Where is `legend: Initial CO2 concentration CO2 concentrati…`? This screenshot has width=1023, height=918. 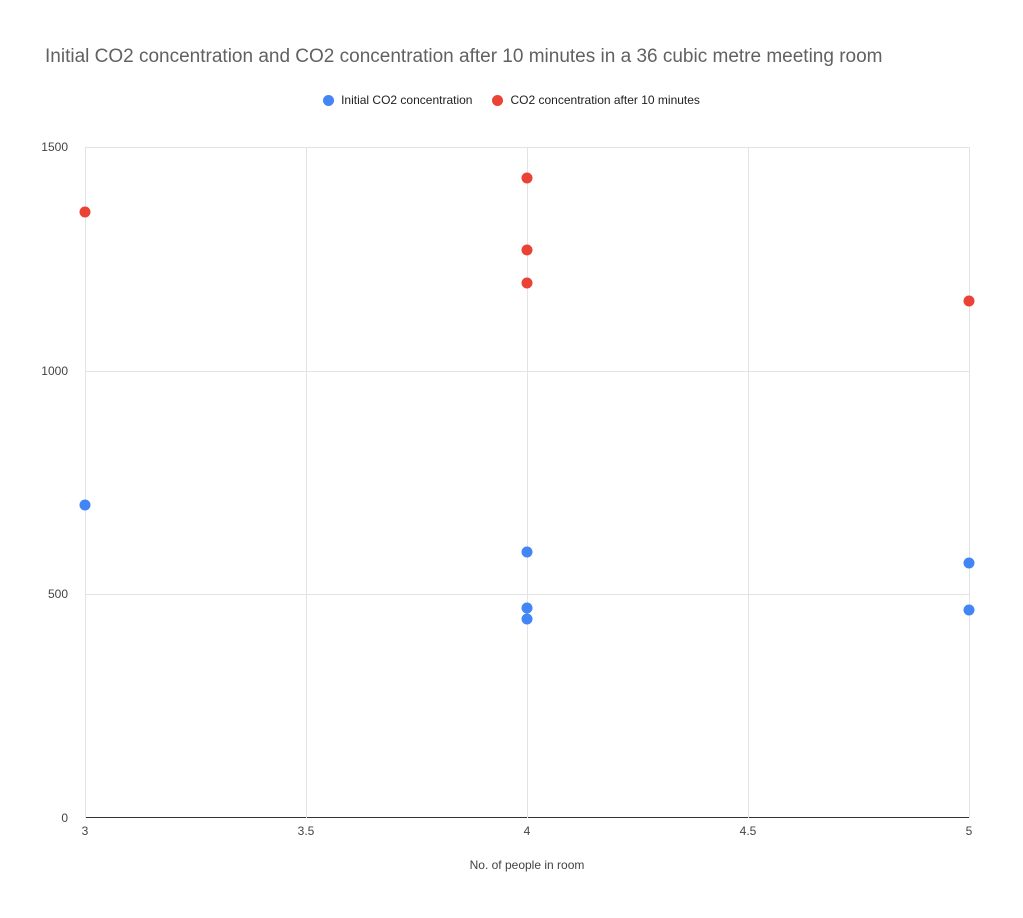
legend: Initial CO2 concentration CO2 concentrati… is located at coordinates (511, 100).